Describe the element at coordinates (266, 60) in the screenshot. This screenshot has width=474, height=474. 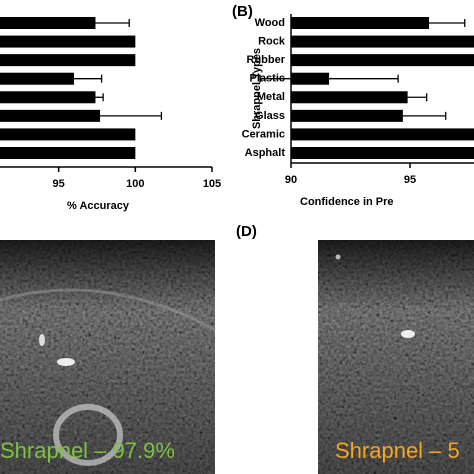
I see `y-tick-label: Rubber` at that location.